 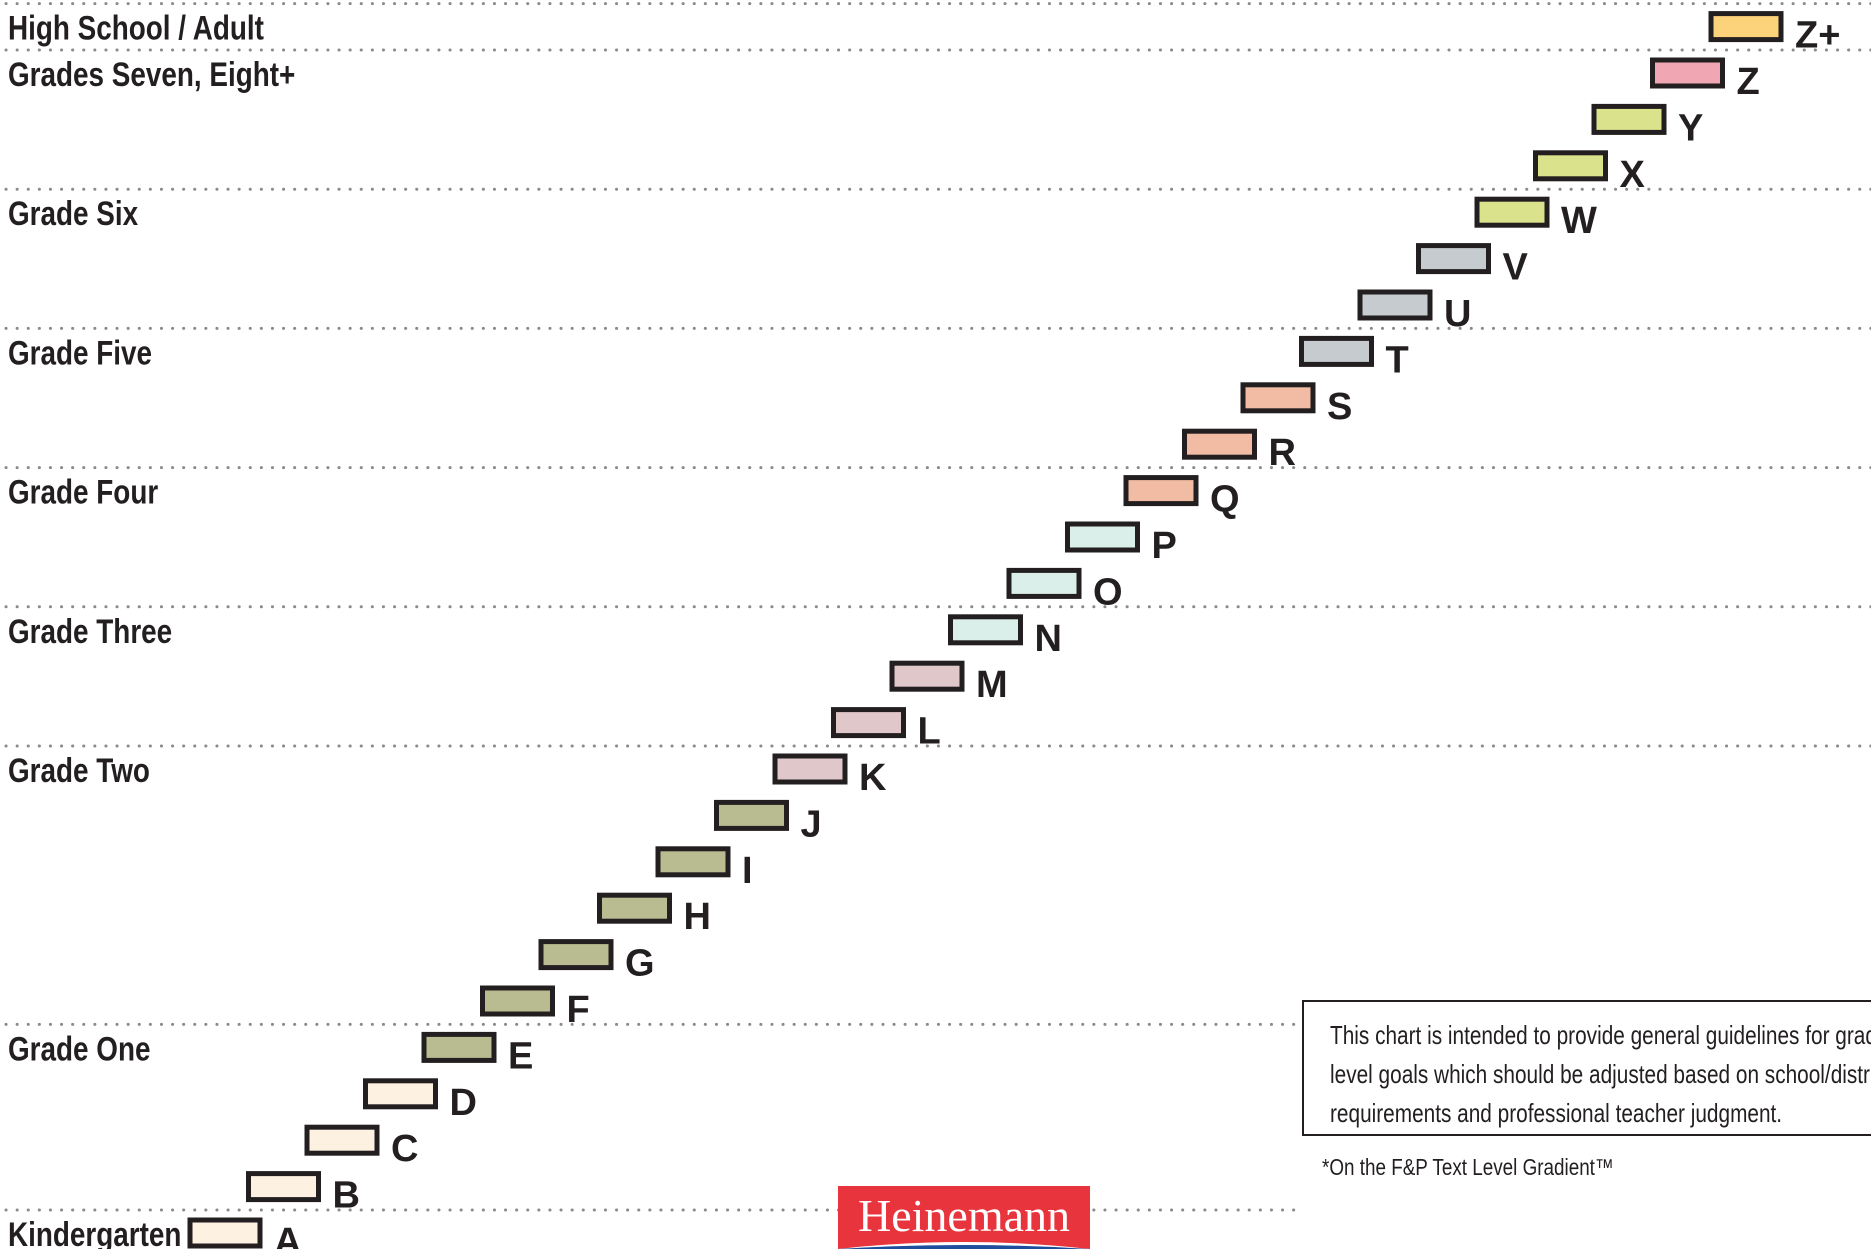 What do you see at coordinates (342, 1140) in the screenshot?
I see `level-box-c` at bounding box center [342, 1140].